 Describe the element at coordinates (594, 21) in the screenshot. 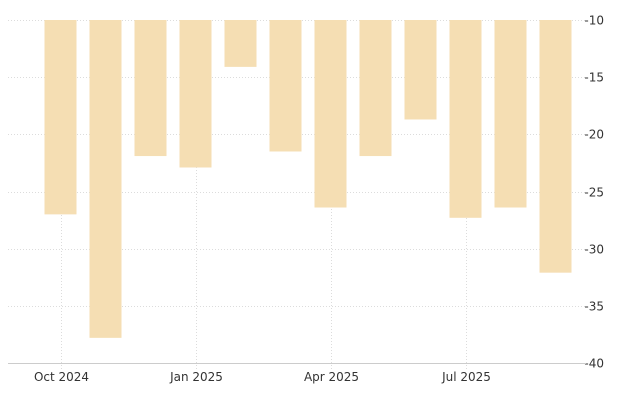

I see `y-tick-label: -10` at that location.